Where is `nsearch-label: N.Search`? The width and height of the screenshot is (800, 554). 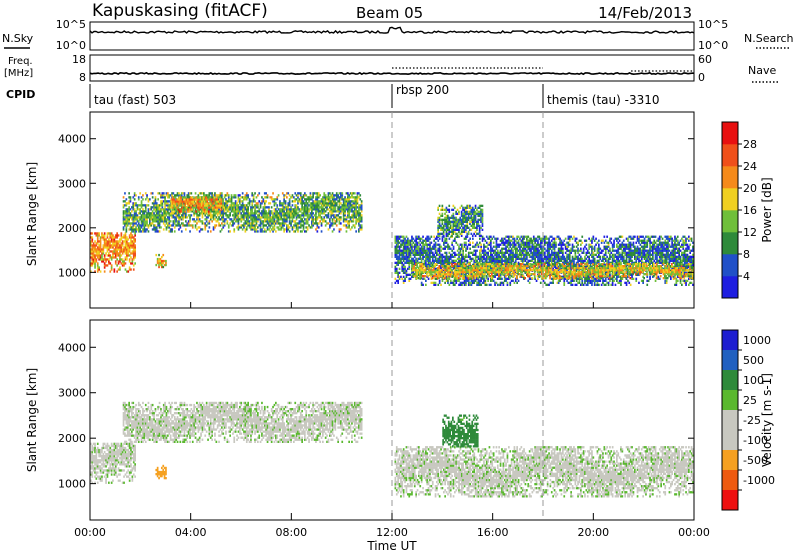 nsearch-label: N.Search is located at coordinates (769, 38).